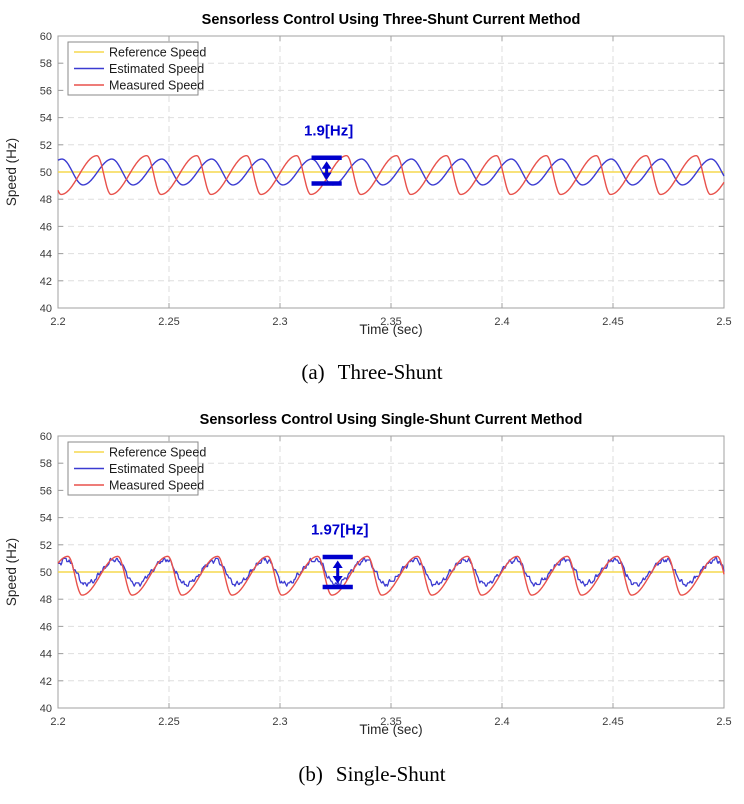  What do you see at coordinates (313, 372) in the screenshot?
I see `caption-index-a: (a)` at bounding box center [313, 372].